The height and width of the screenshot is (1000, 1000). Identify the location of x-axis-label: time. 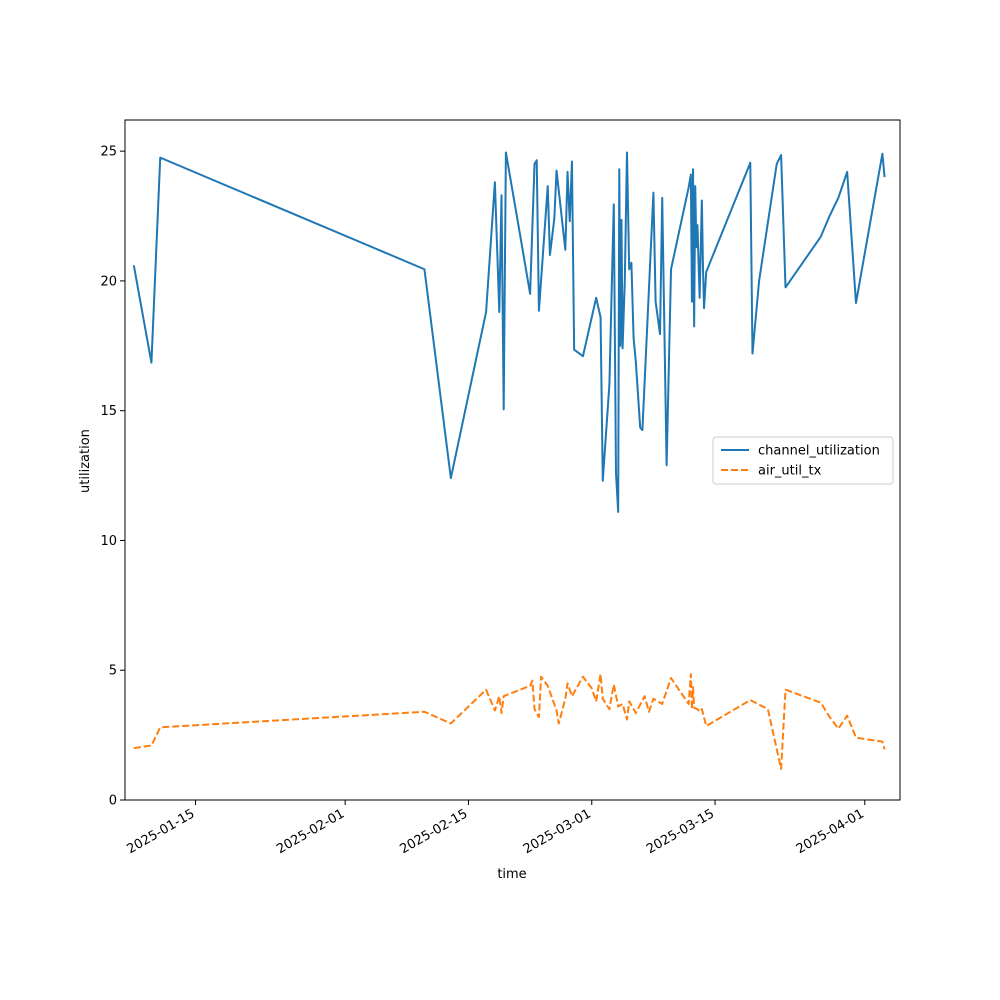
(511, 874).